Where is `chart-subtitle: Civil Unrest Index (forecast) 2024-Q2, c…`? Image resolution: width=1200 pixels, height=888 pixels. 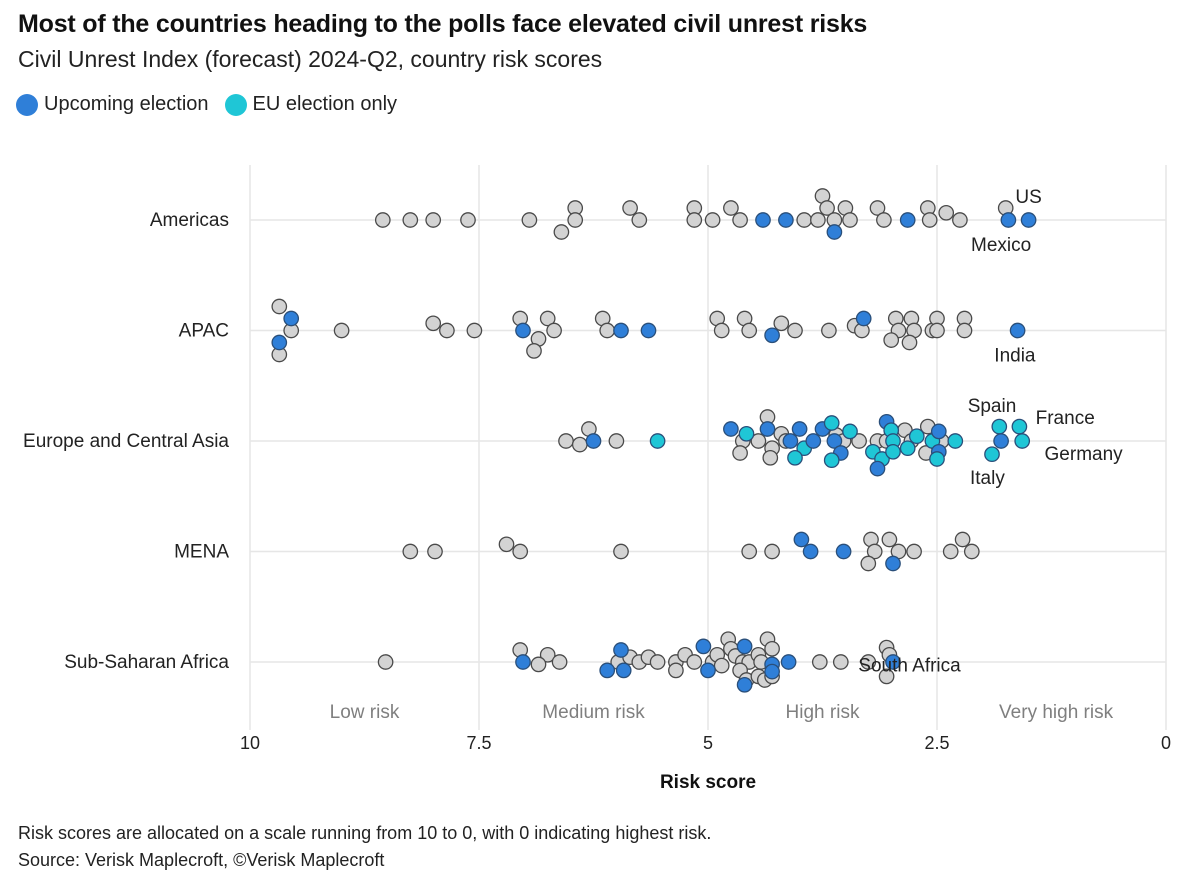
chart-subtitle: Civil Unrest Index (forecast) 2024-Q2, c… is located at coordinates (310, 59).